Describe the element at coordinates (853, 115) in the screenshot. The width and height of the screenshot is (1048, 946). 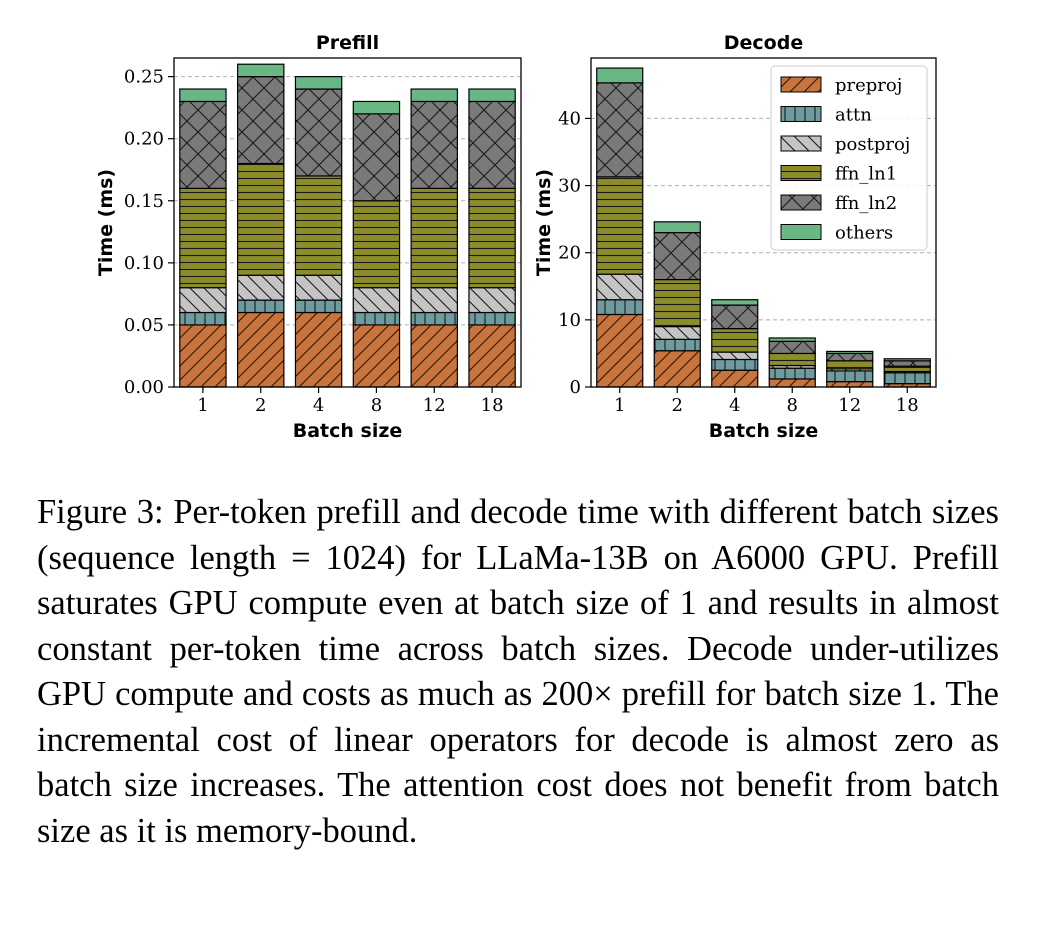
I see `legend-label-attn: attn` at that location.